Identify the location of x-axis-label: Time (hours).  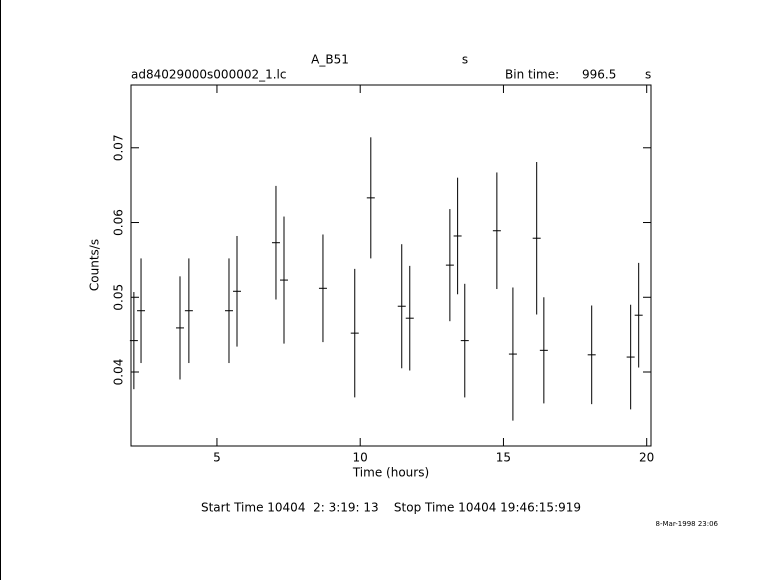
(390, 473).